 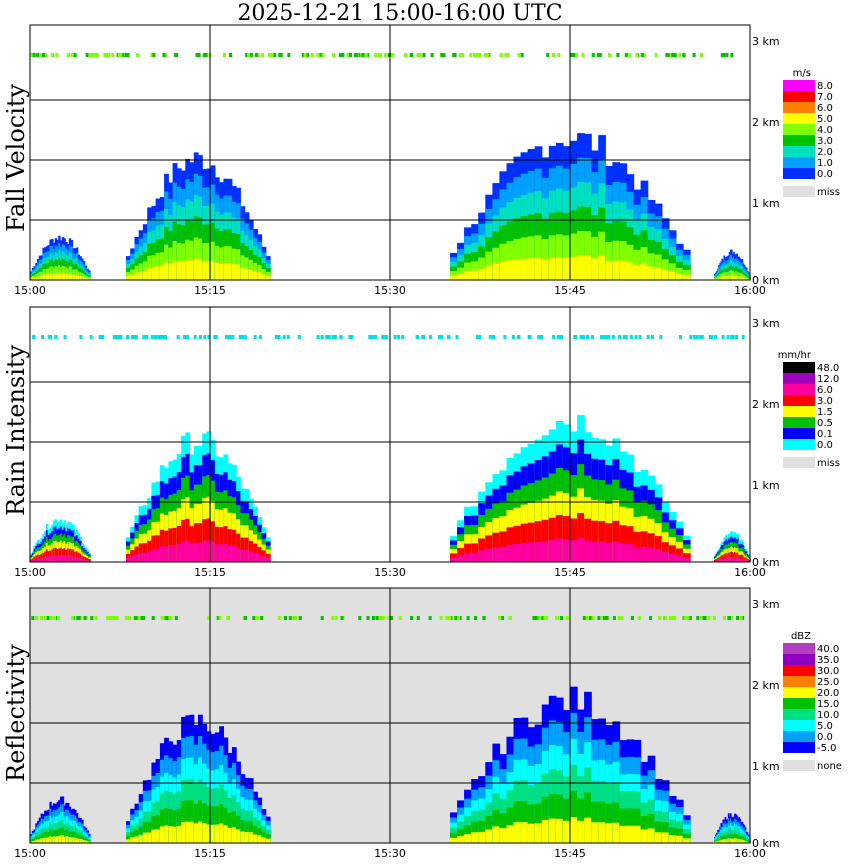 I want to click on legend-unit-0: m/s, so click(x=802, y=73).